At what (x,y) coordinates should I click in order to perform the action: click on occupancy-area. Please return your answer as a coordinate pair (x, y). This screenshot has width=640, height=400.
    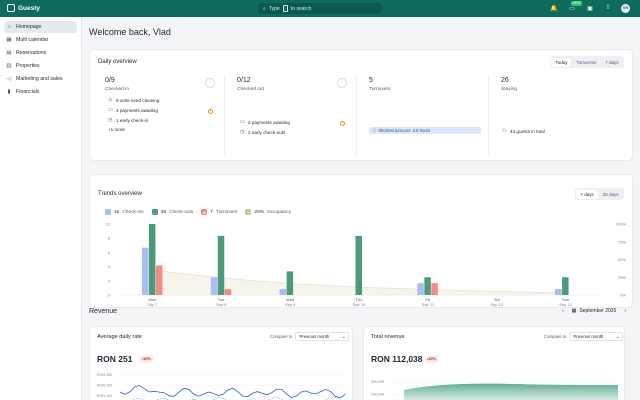
    Looking at the image, I should click on (359, 282).